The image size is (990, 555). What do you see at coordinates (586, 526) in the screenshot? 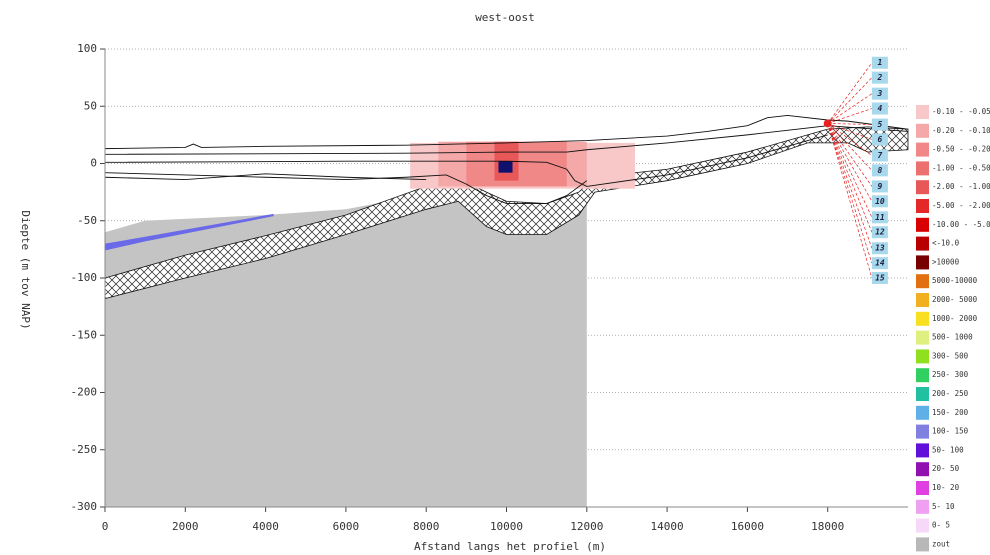
I see `x-tick-label: 12000` at bounding box center [586, 526].